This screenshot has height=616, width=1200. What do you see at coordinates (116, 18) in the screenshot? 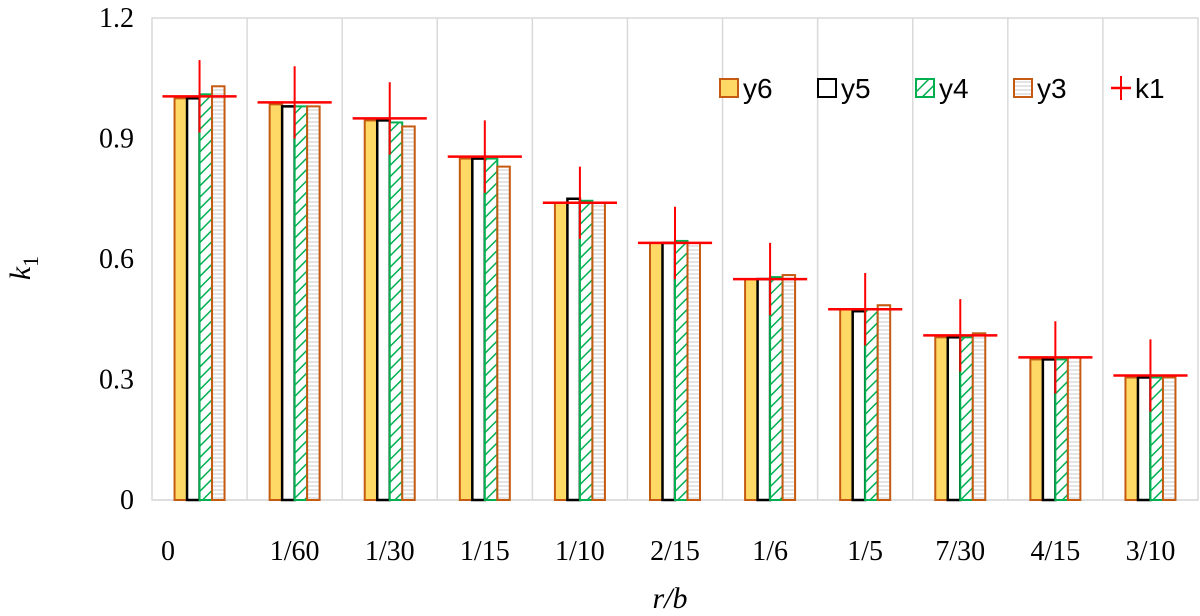
I see `y-tick-label: 1.2` at bounding box center [116, 18].